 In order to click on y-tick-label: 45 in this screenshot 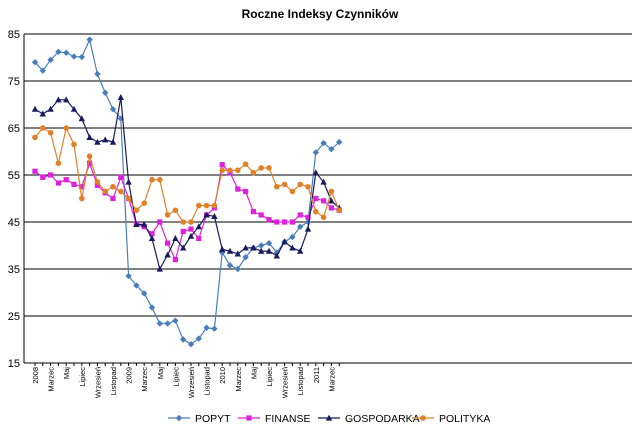, I will do `click(14, 223)`.